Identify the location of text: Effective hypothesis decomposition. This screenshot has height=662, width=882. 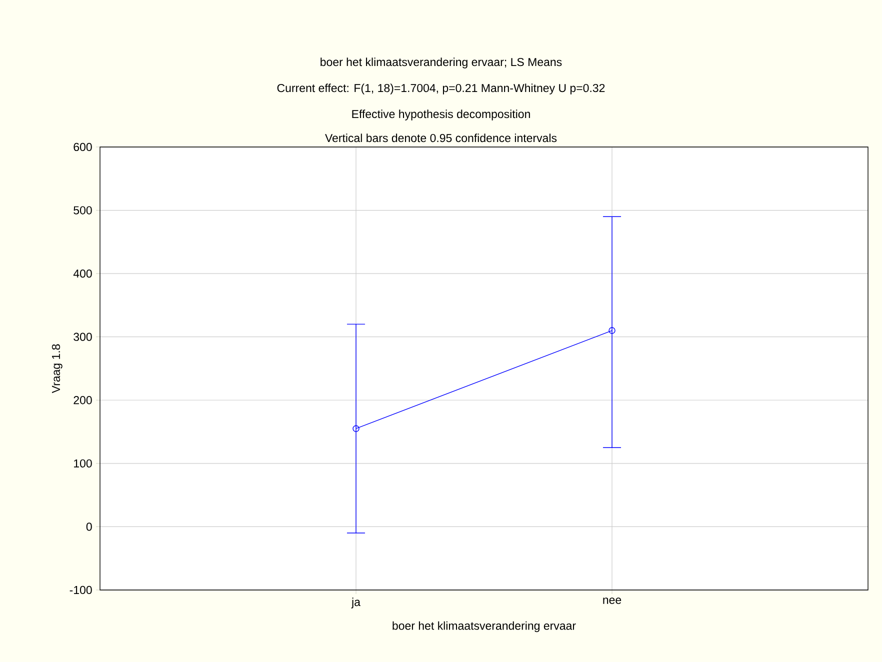
(441, 115).